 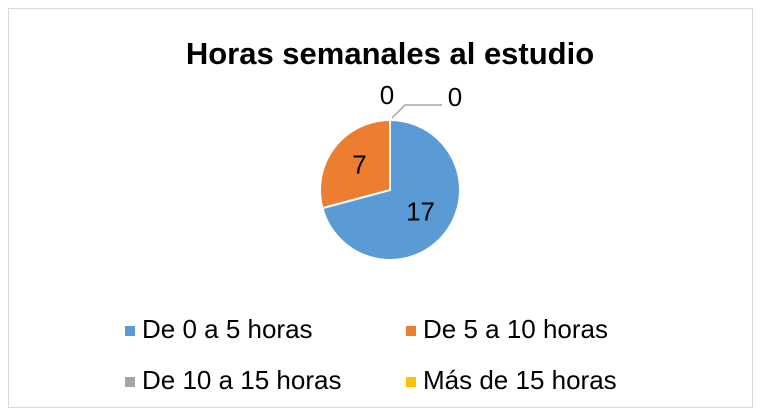 What do you see at coordinates (515, 329) in the screenshot?
I see `legend-label: De 5 a 10 horas` at bounding box center [515, 329].